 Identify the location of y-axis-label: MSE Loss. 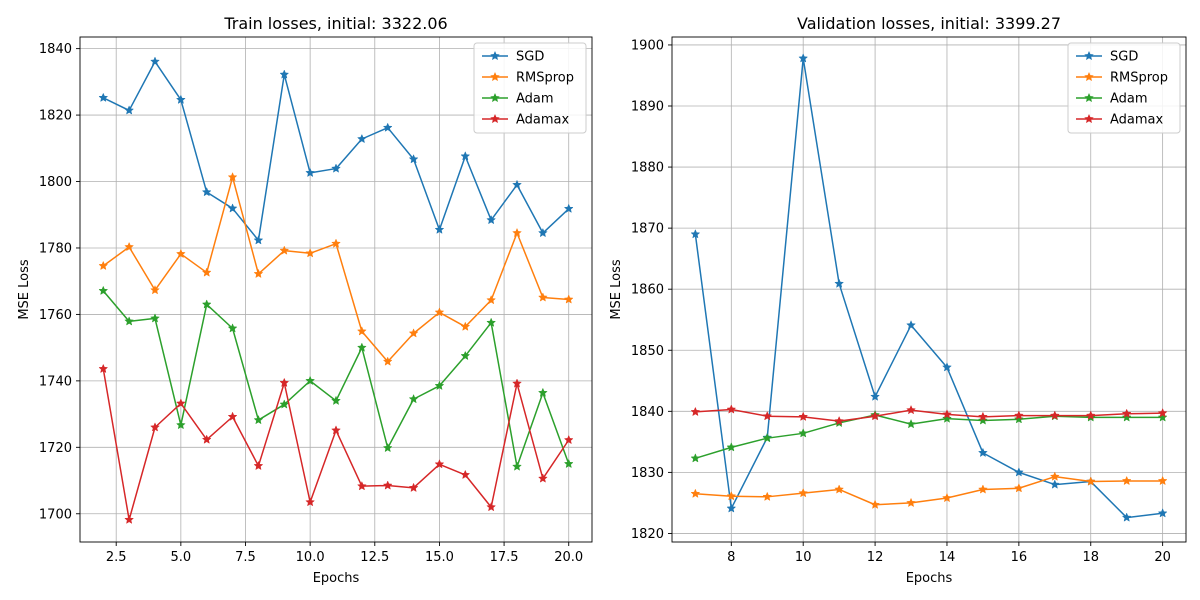
(616, 289).